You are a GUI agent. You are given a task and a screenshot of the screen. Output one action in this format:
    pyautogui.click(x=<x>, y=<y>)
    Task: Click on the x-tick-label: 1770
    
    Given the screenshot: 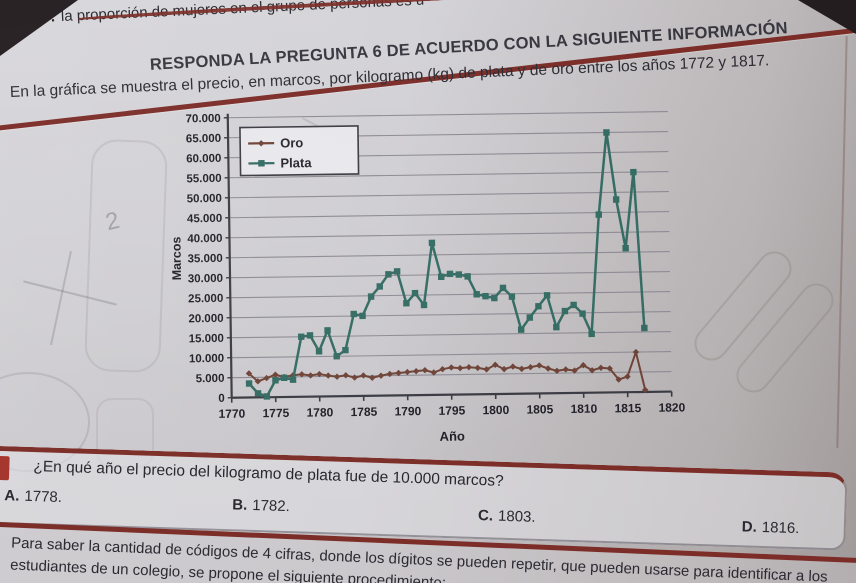 What is the action you would take?
    pyautogui.click(x=231, y=414)
    